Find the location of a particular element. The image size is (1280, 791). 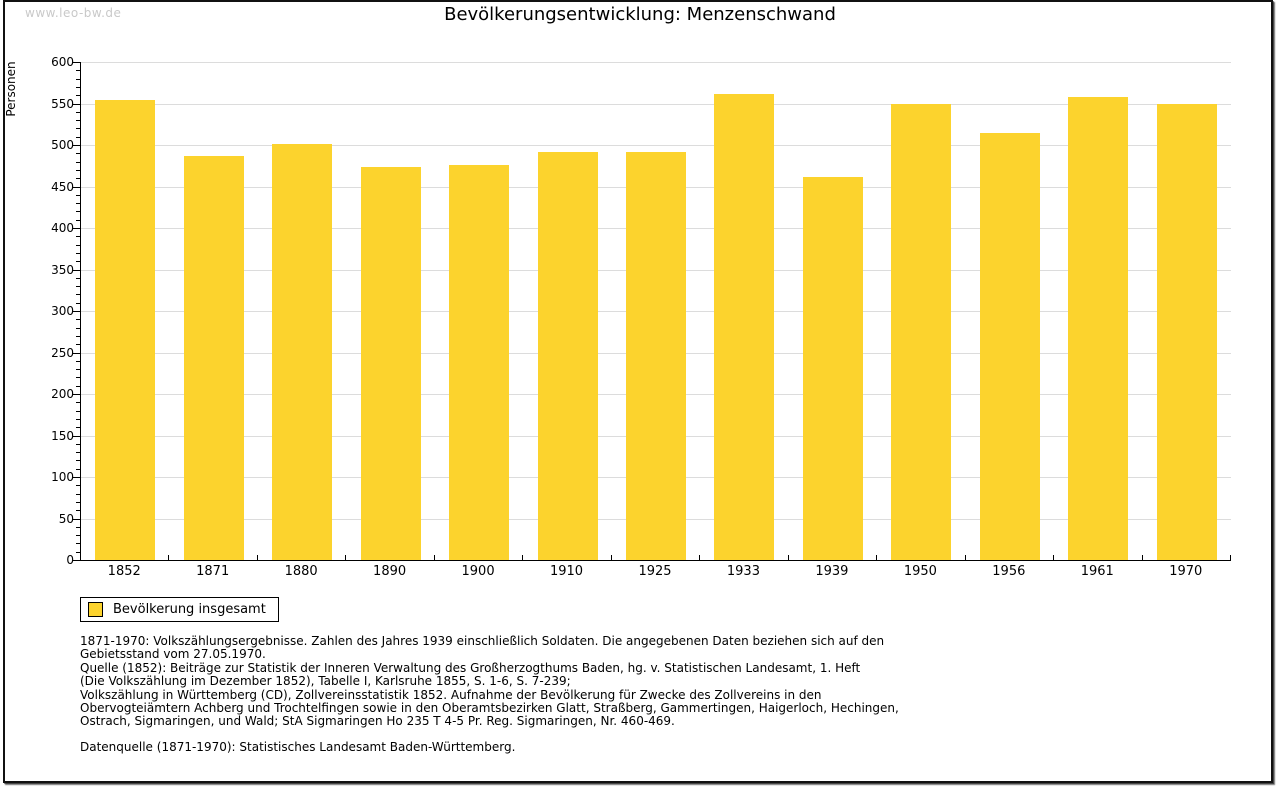

bar-1961 is located at coordinates (1098, 328).